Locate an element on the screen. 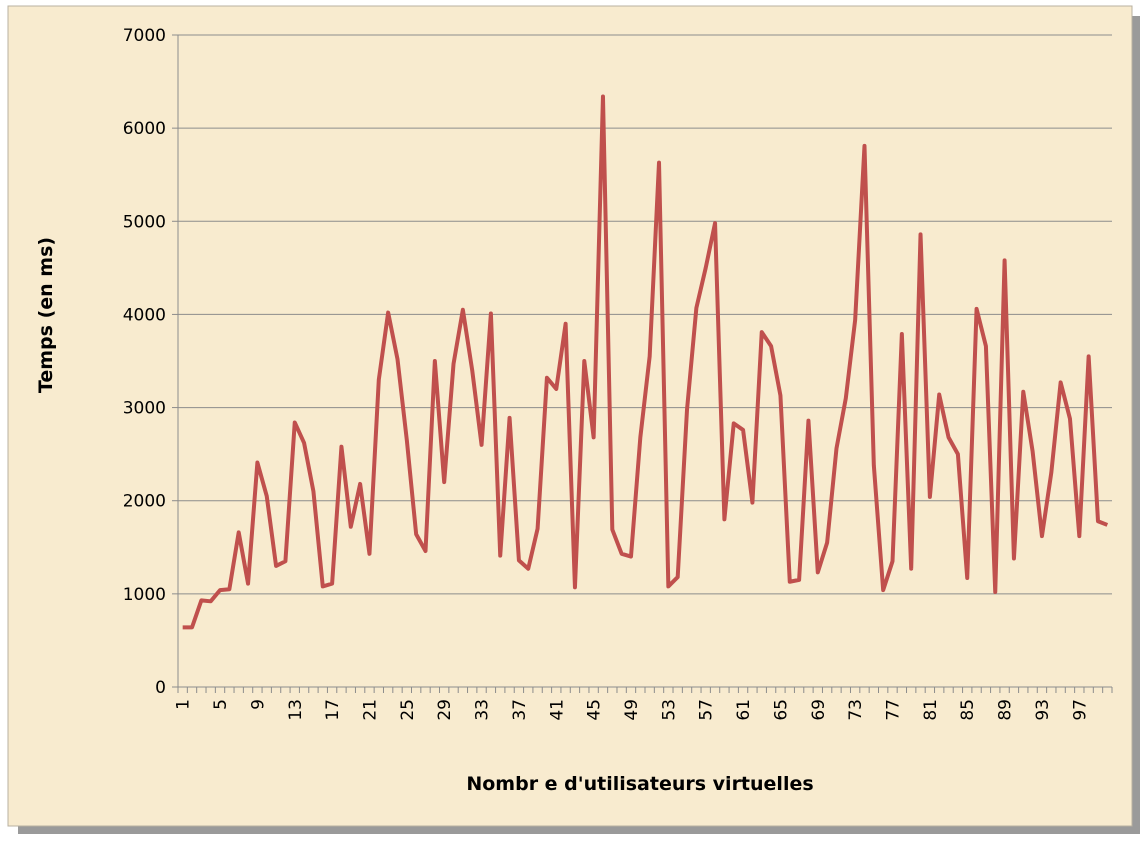 The width and height of the screenshot is (1146, 842). y-tick-label: 2000 is located at coordinates (144, 502).